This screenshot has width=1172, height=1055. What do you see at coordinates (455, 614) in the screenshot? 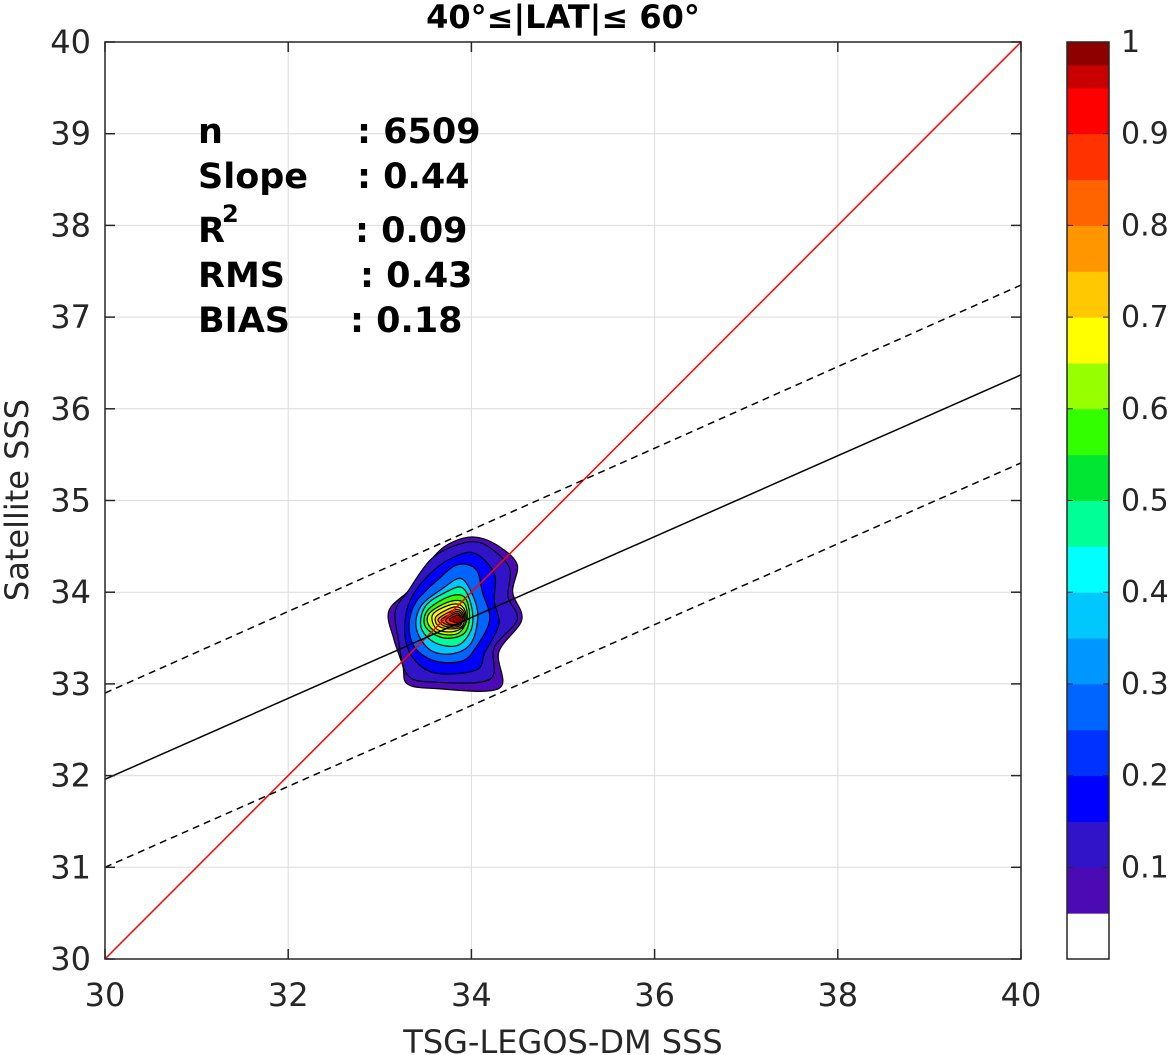
I see `density-contours` at bounding box center [455, 614].